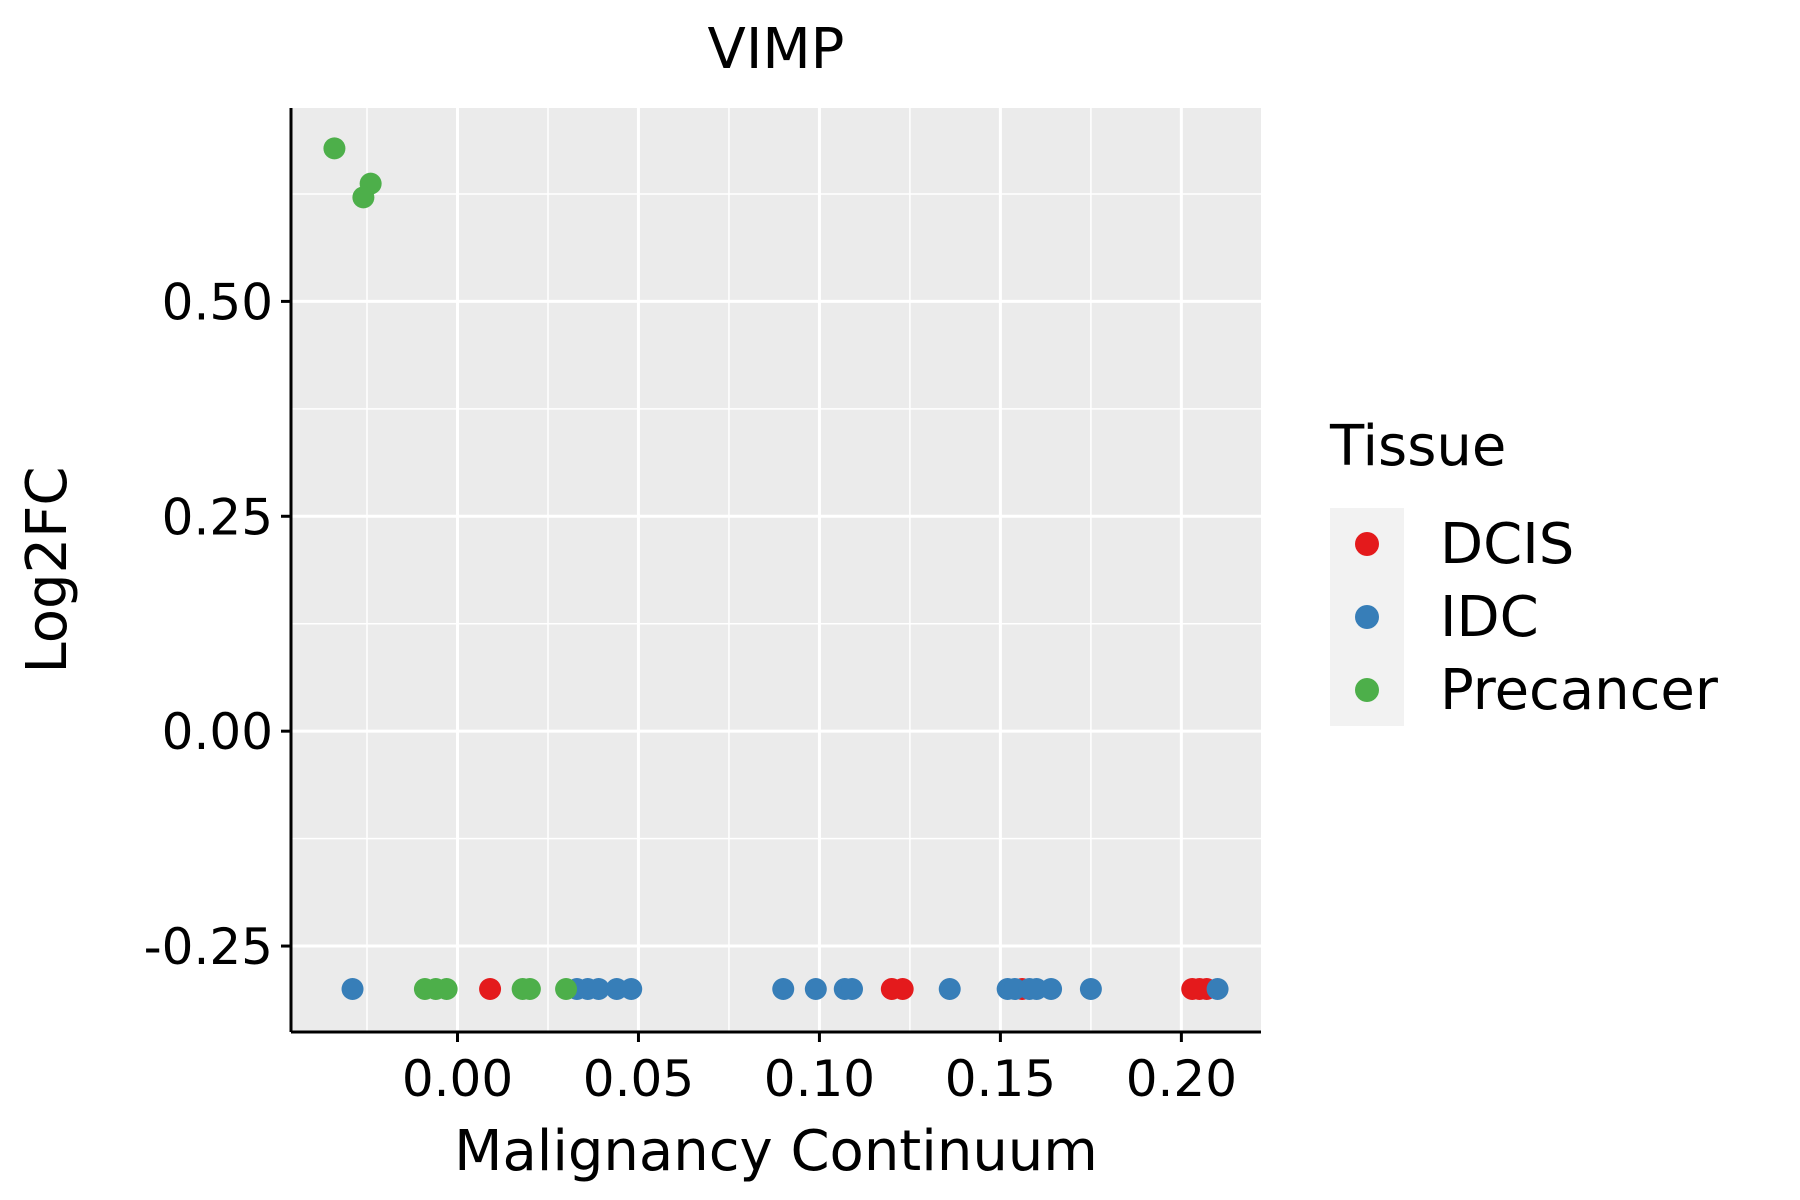 The width and height of the screenshot is (1800, 1200). I want to click on x-axis-ticks: 0.00 0.05 0.10 0.15 0.20, so click(819, 1070).